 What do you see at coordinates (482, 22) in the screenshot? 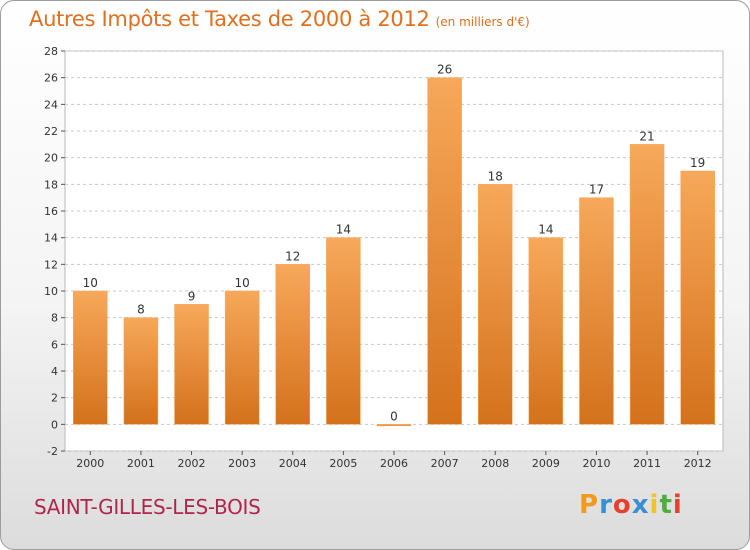
I see `chart-subtitle: (en milliers d'€)` at bounding box center [482, 22].